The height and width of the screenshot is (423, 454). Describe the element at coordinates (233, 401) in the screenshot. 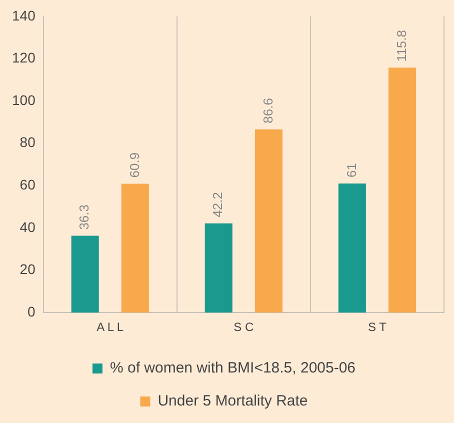

I see `legend-label: Under 5 Mortality Rate` at that location.